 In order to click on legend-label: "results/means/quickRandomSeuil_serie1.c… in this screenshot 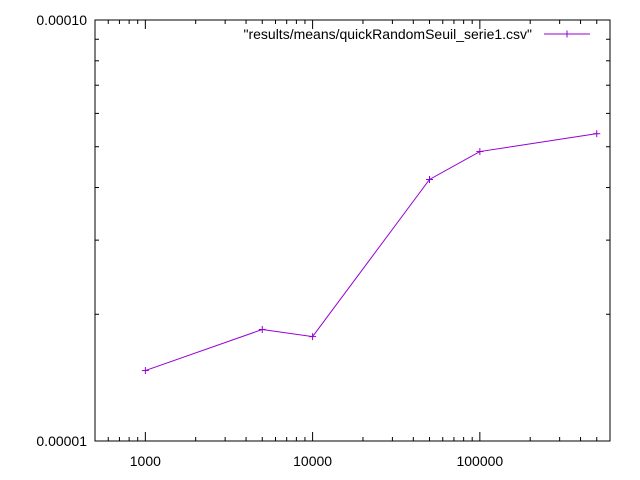, I will do `click(387, 34)`.